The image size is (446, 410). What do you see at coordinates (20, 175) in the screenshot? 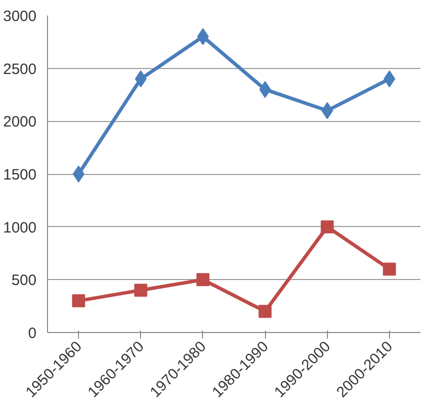
I see `y-tick-label: 1500` at bounding box center [20, 175].